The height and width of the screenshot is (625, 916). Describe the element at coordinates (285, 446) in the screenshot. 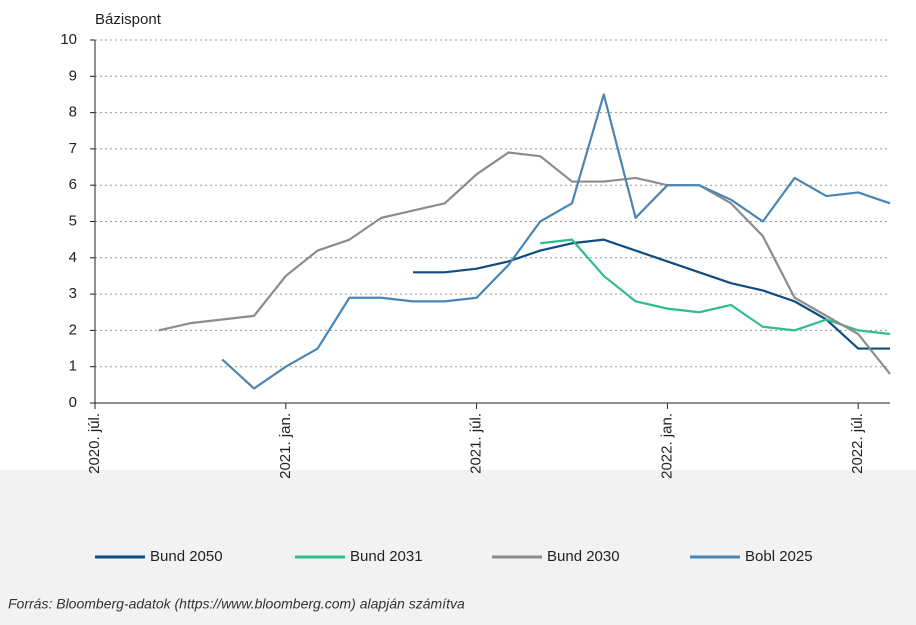

I see `x-tick-label: 2021. jan.` at that location.